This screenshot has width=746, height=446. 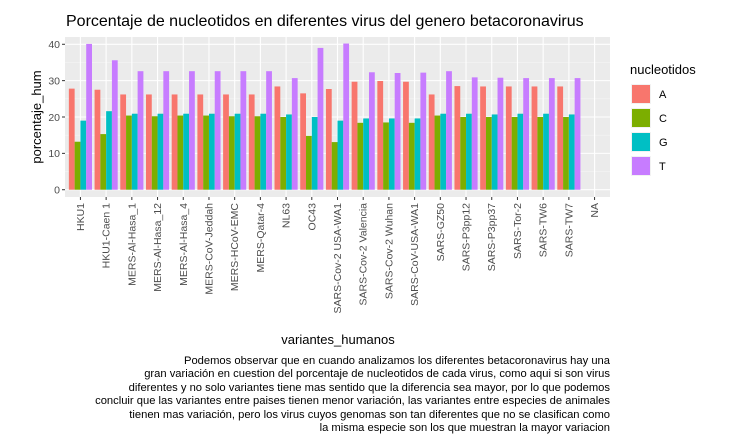 I want to click on legend-label: G, so click(x=663, y=143).